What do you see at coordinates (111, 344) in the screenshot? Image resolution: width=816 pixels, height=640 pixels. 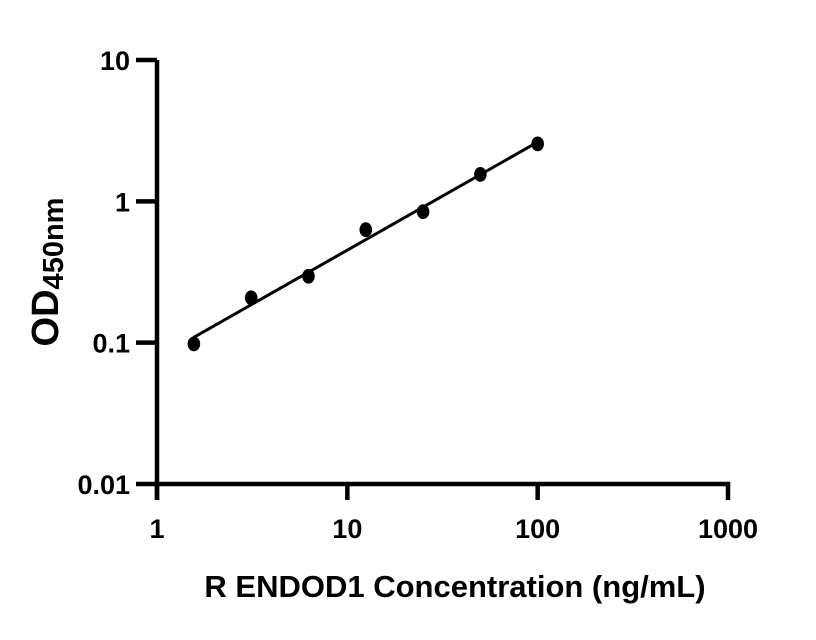 I see `y-tick-label: 0.1` at bounding box center [111, 344].